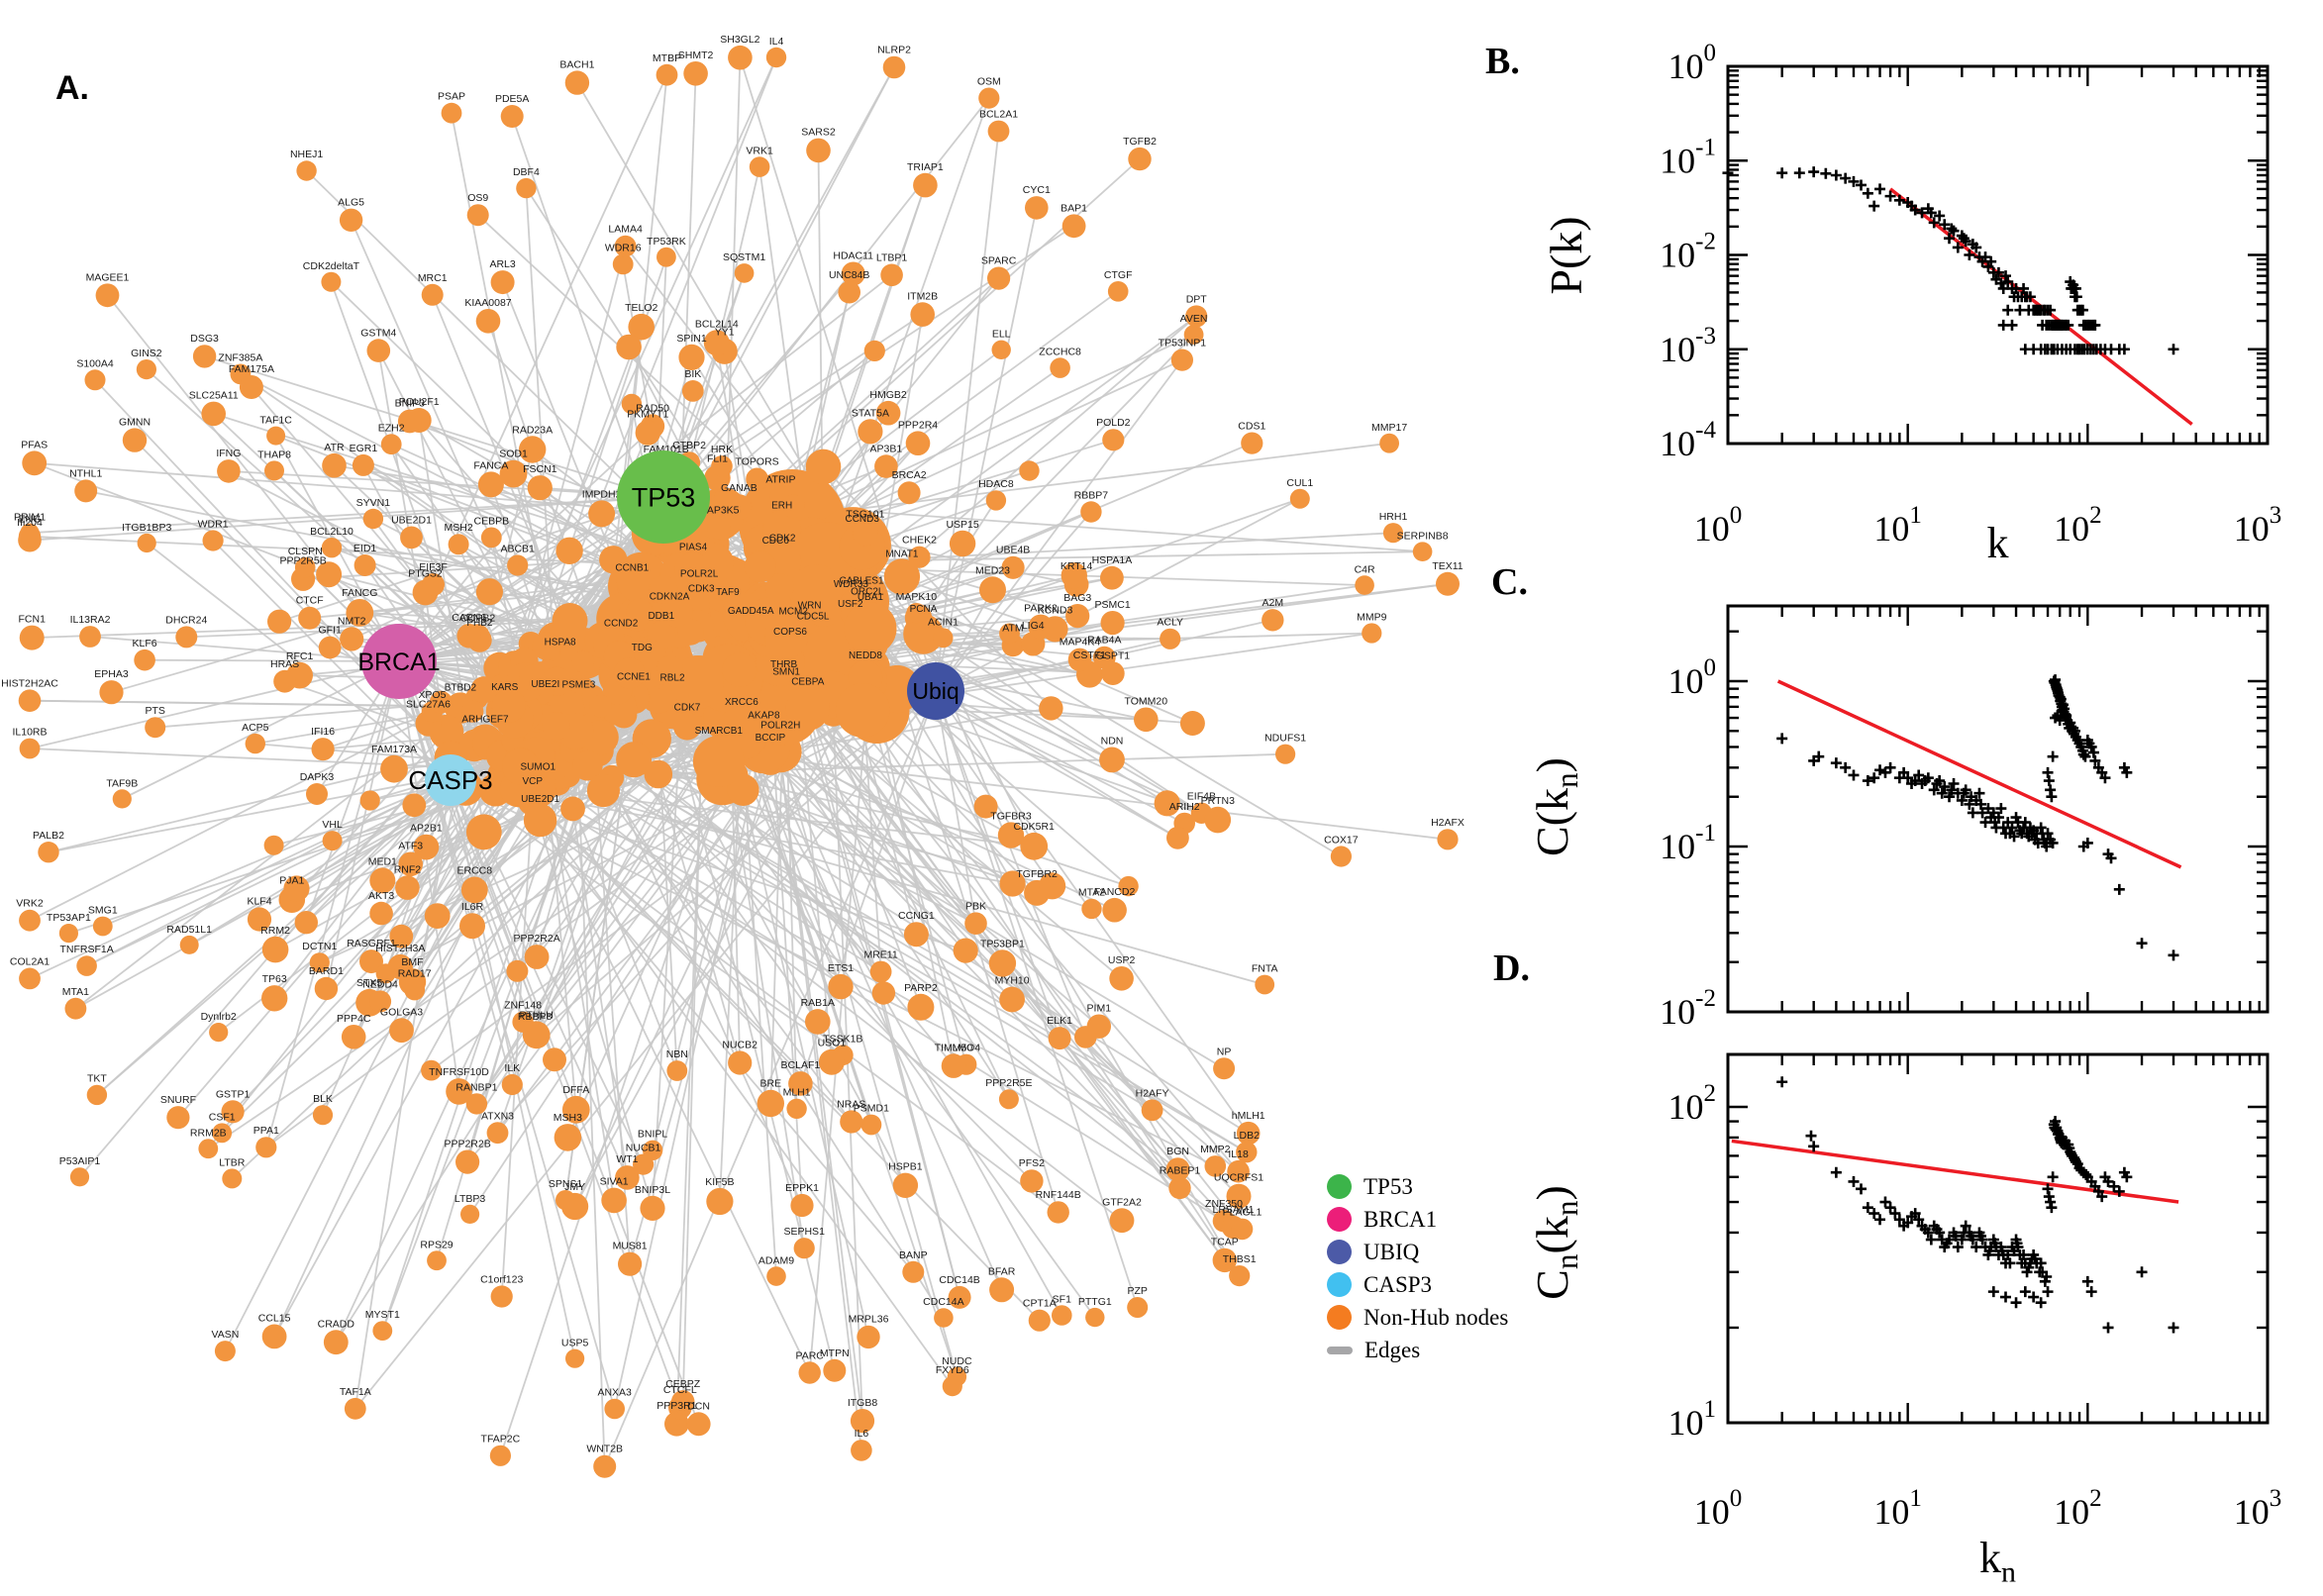  Describe the element at coordinates (814, 616) in the screenshot. I see `node-label: CDC5L` at that location.